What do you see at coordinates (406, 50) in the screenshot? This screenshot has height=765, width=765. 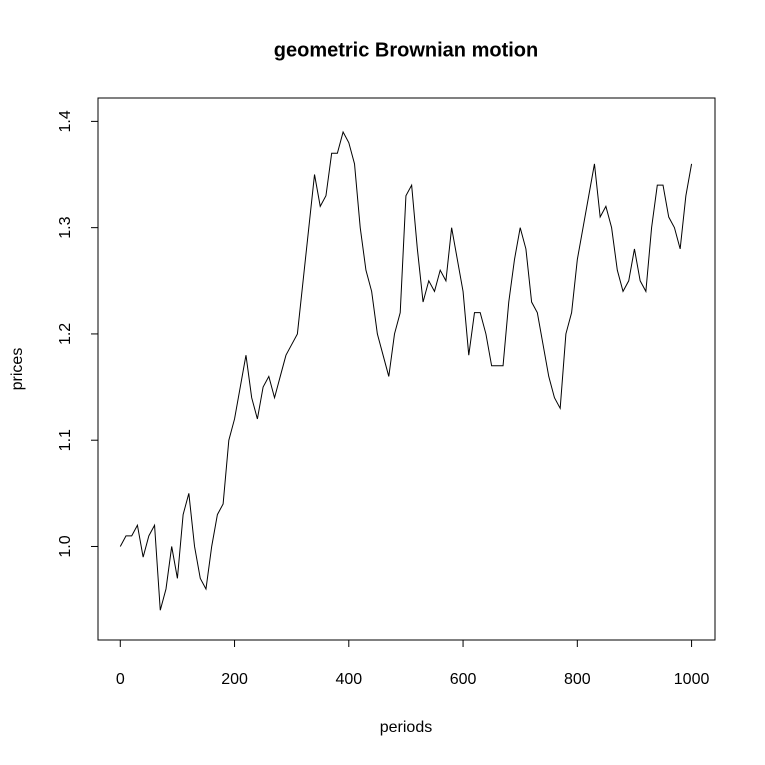 I see `chart-title: geometric Brownian motion` at bounding box center [406, 50].